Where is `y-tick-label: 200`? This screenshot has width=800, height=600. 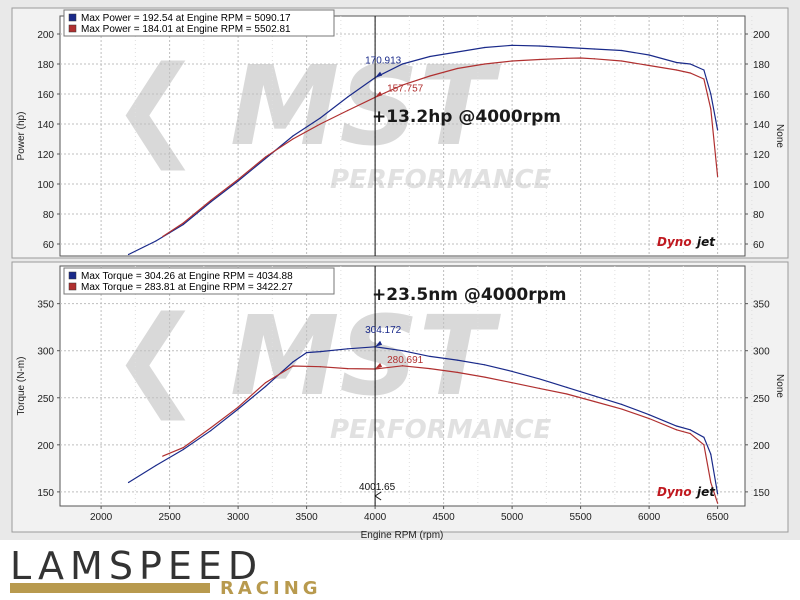 y-tick-label: 200 is located at coordinates (45, 446).